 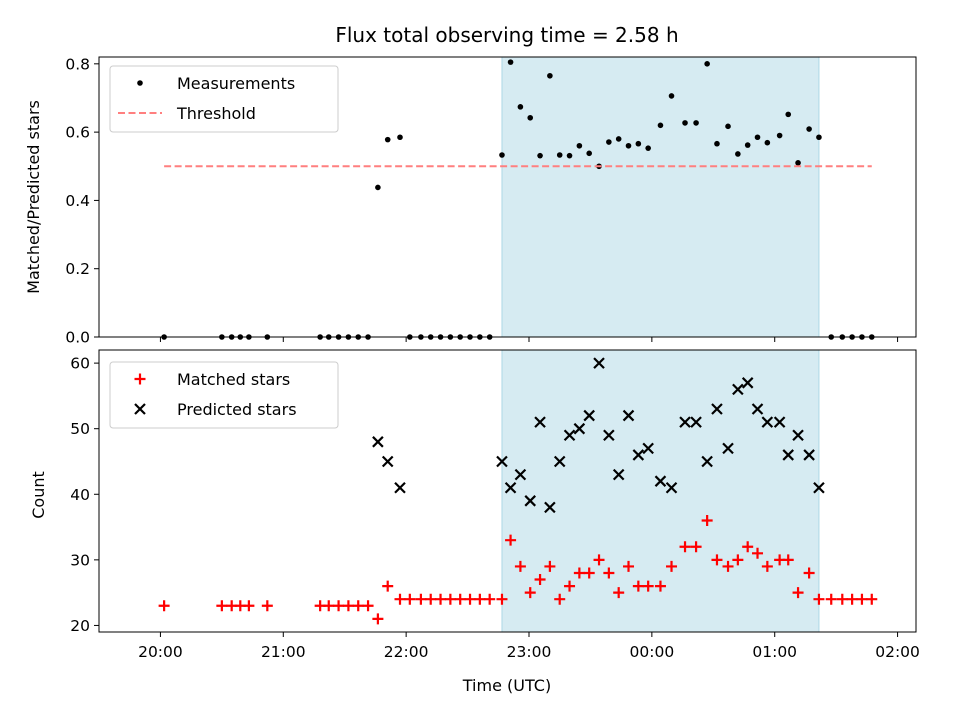 What do you see at coordinates (506, 685) in the screenshot?
I see `x-axis-label: Time (UTC)` at bounding box center [506, 685].